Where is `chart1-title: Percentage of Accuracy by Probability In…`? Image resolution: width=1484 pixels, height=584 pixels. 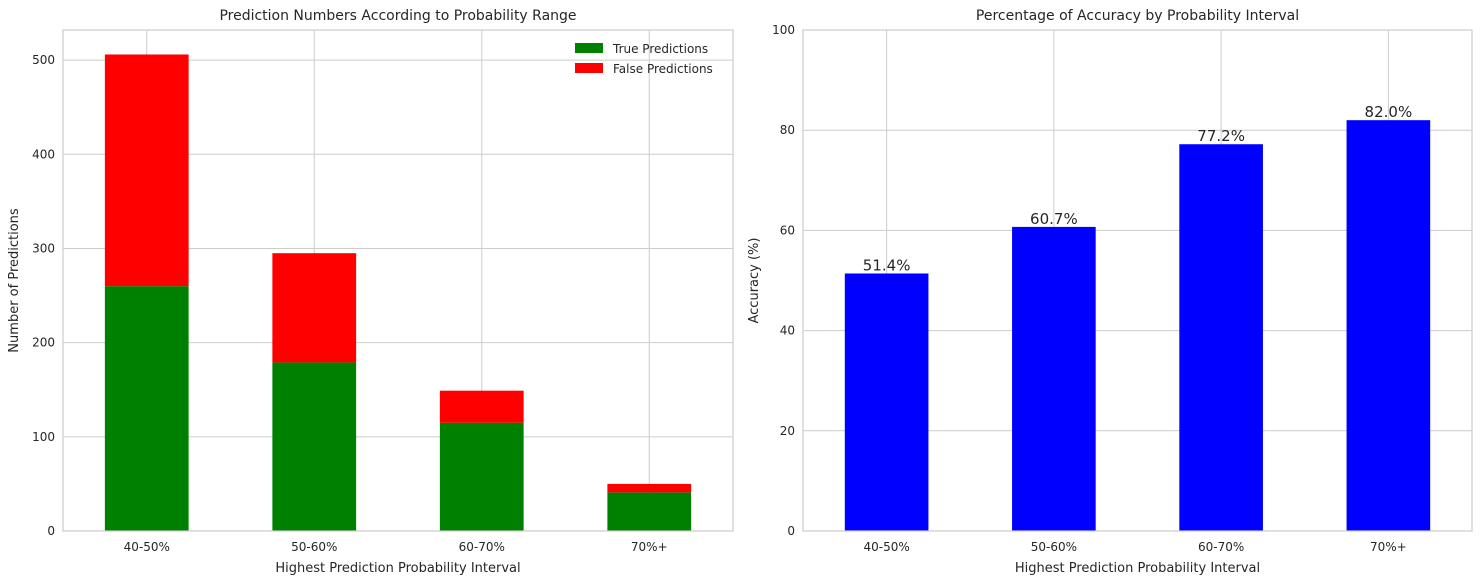
chart1-title: Percentage of Accuracy by Probability In… is located at coordinates (1137, 16).